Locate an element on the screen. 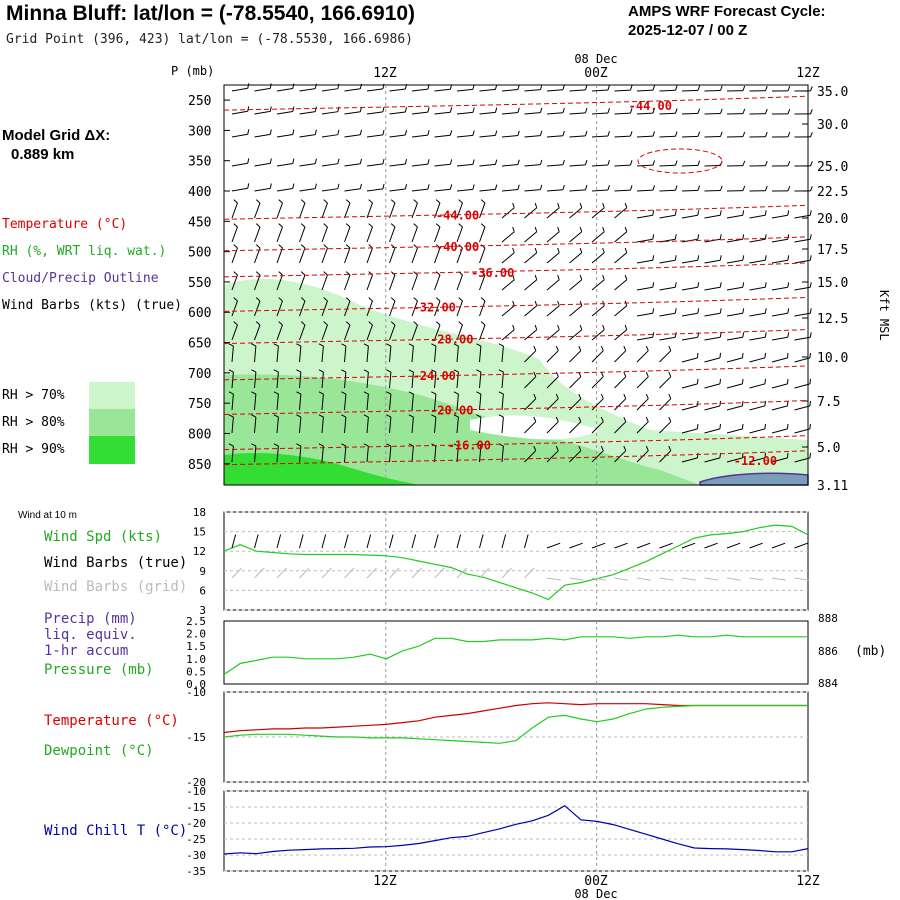  time-label-top: 12Z is located at coordinates (808, 73).